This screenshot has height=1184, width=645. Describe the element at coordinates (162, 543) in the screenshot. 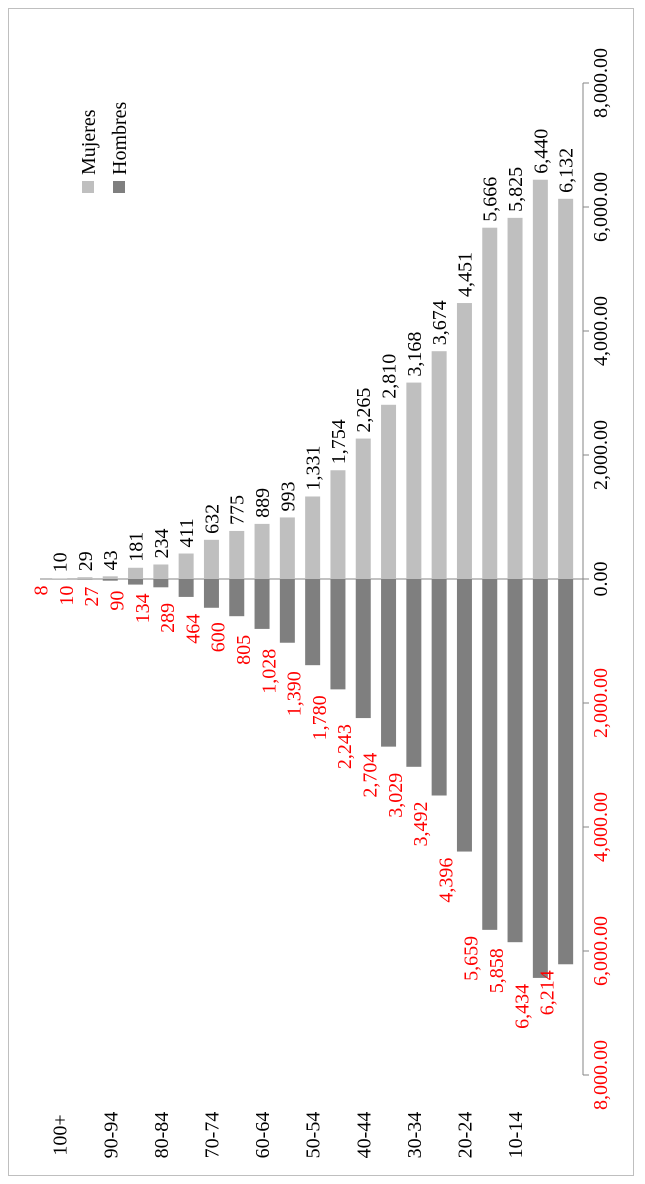

I see `data-label-mujeres: 234` at that location.